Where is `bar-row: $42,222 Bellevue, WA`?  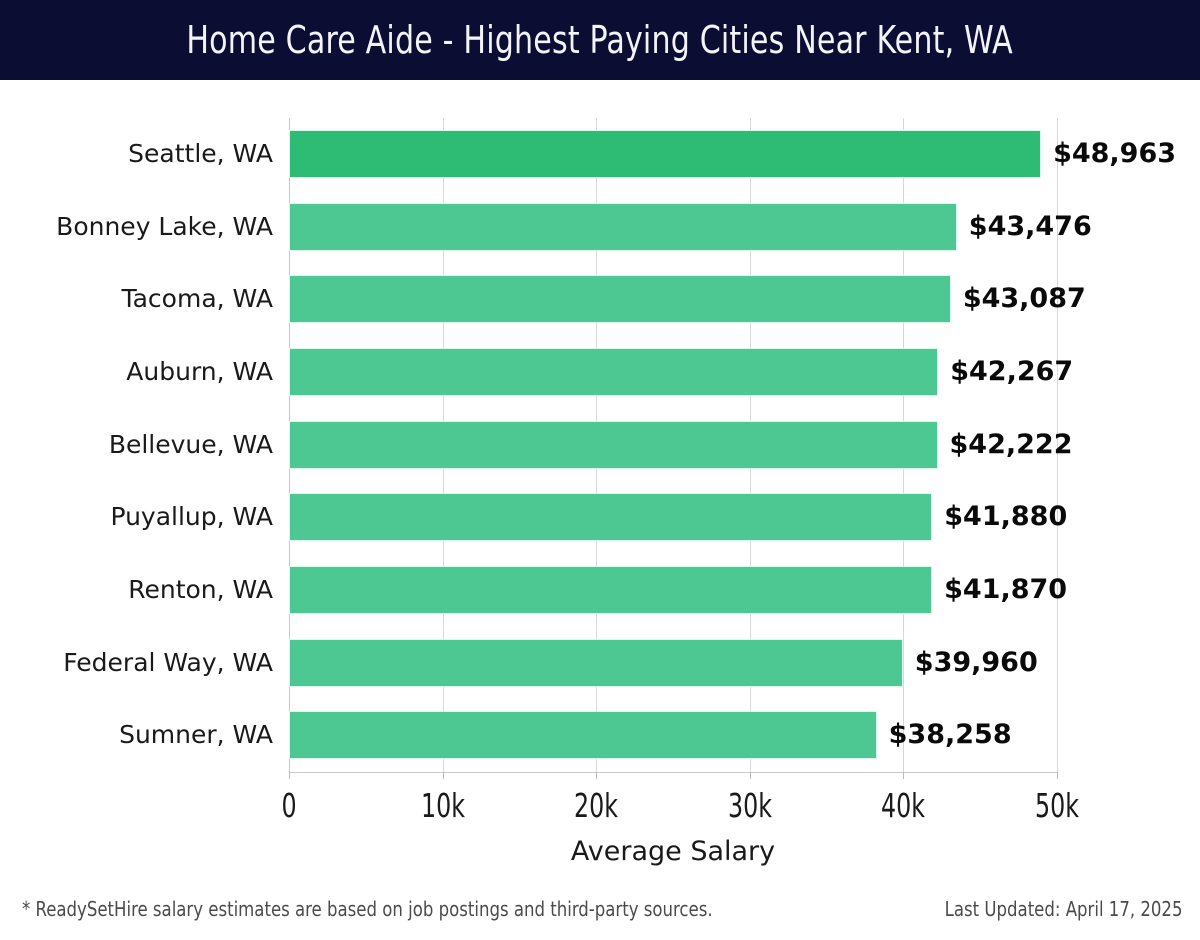
bar-row: $42,222 Bellevue, WA is located at coordinates (591, 445).